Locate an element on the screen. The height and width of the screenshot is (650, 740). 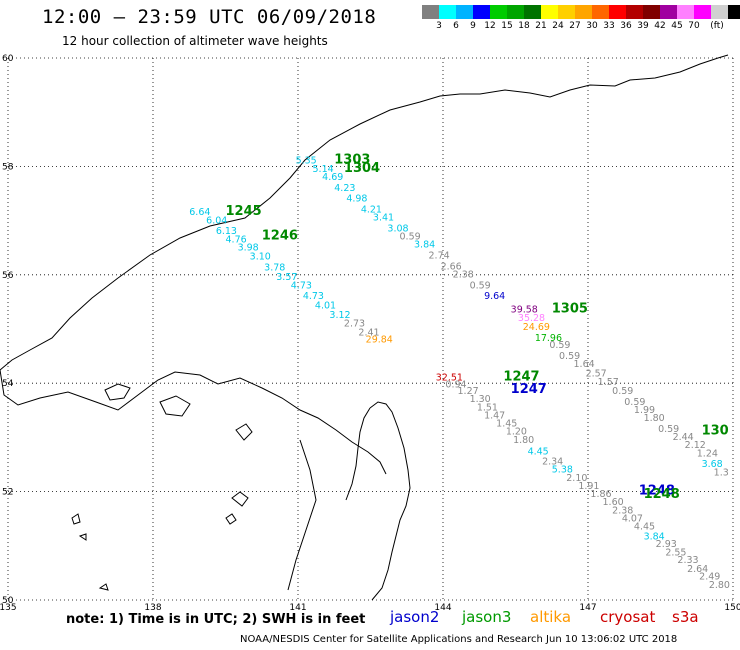
wave-height-value: 2.55 is located at coordinates (675, 553).